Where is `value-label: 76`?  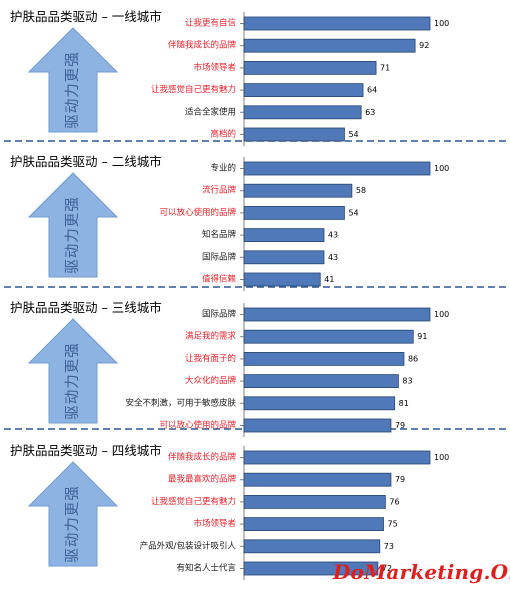 value-label: 76 is located at coordinates (394, 501).